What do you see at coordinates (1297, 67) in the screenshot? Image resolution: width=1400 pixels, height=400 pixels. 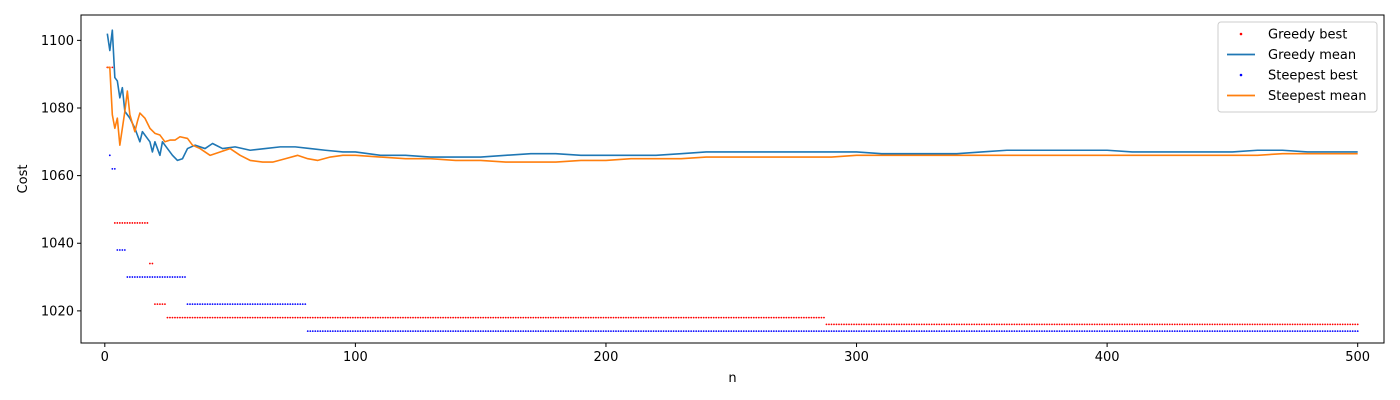 I see `legend-box` at bounding box center [1297, 67].